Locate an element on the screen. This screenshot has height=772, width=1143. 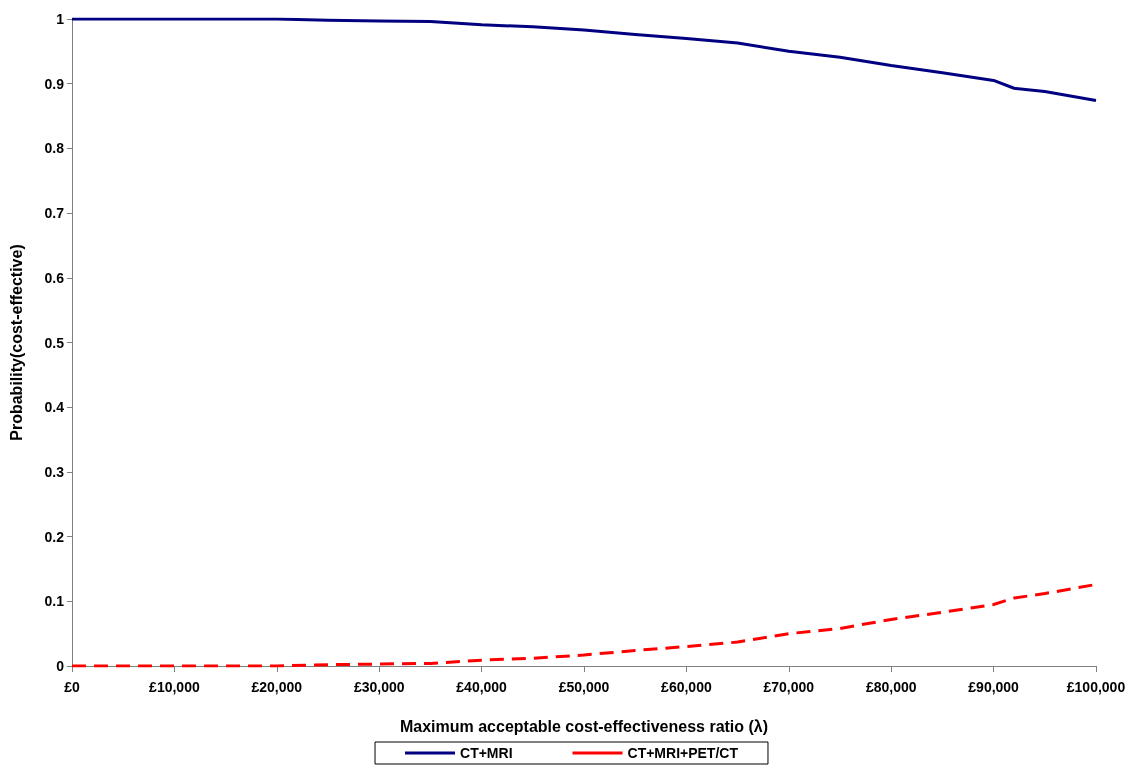
y-tick-label: 0.3 is located at coordinates (54, 471).